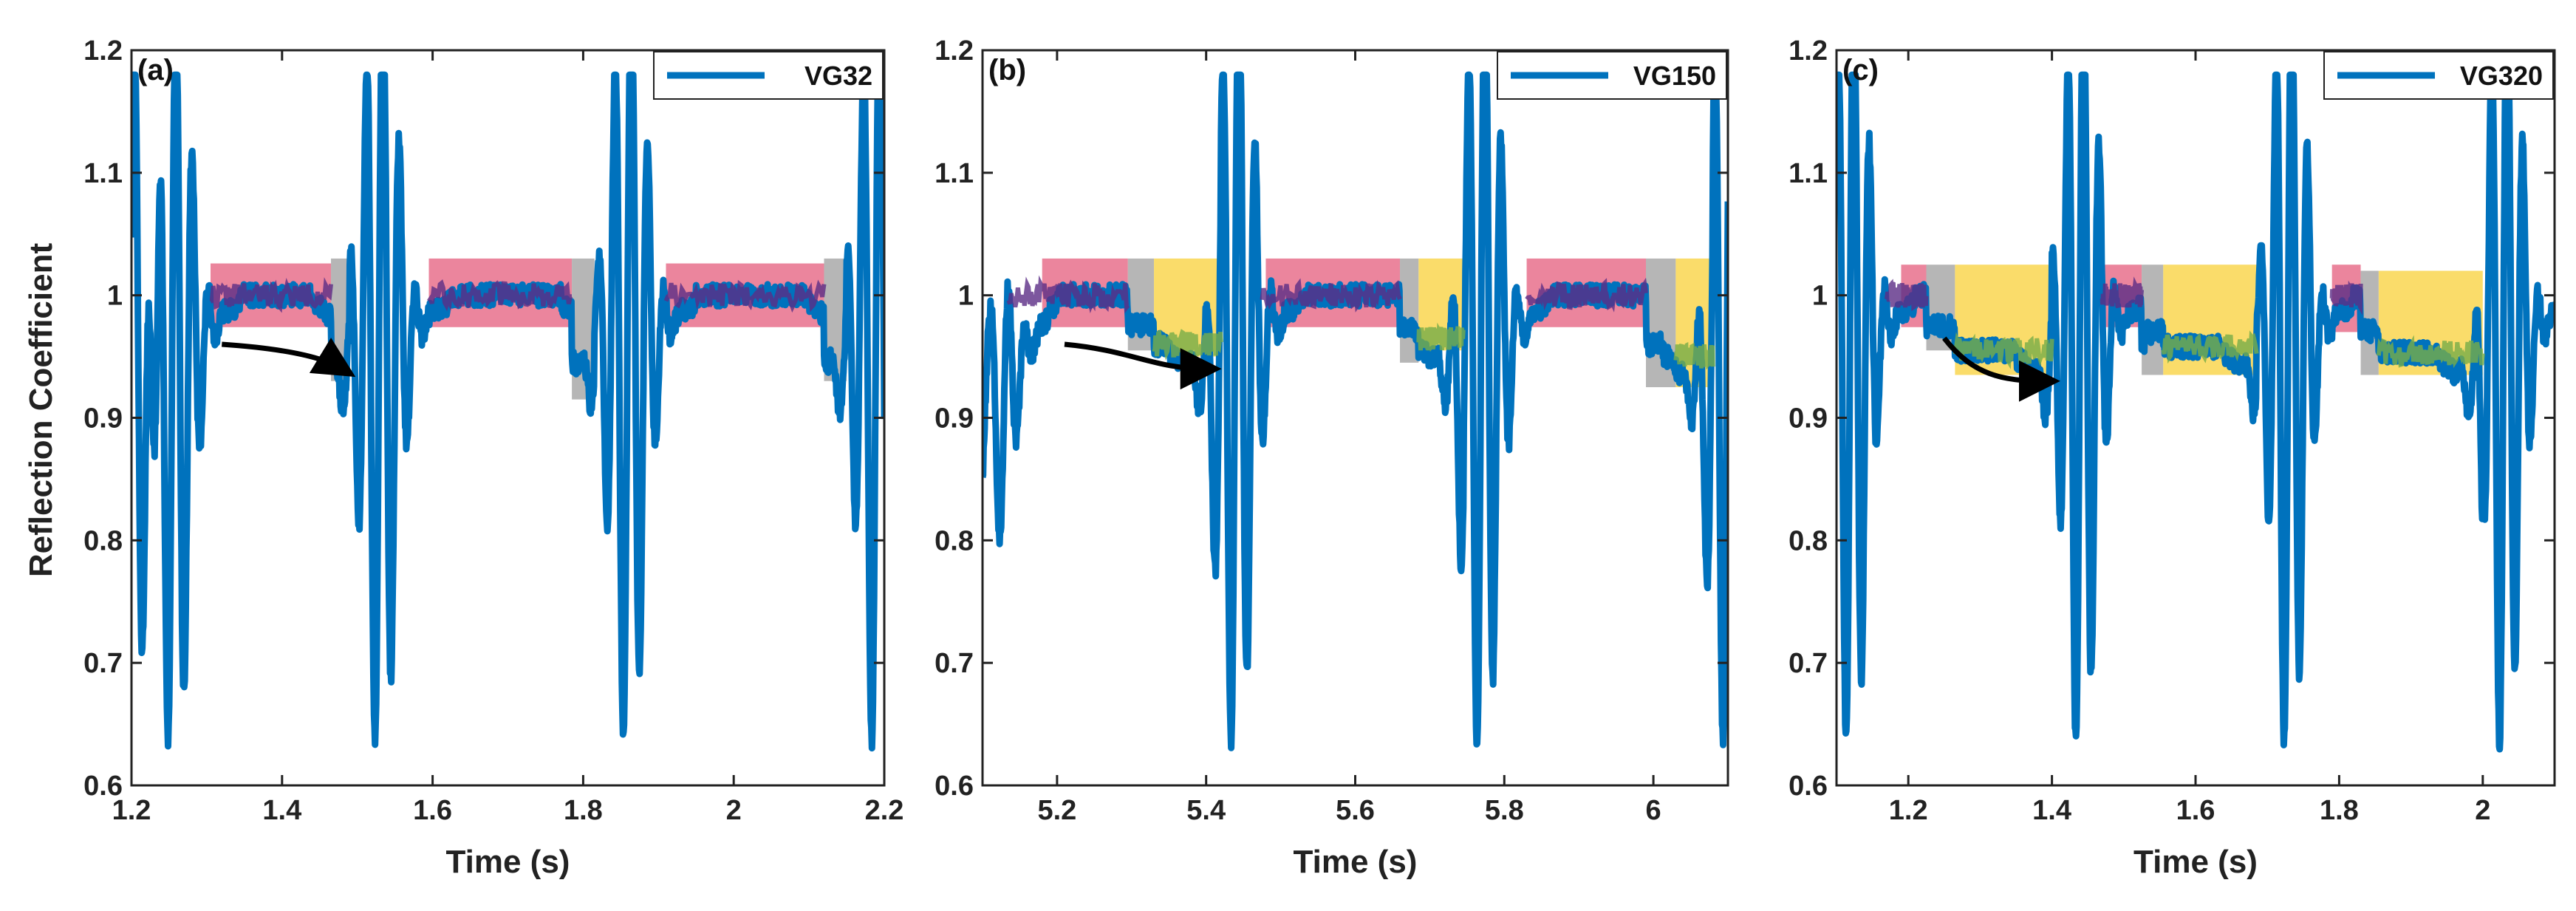 Image resolution: width=2576 pixels, height=911 pixels. What do you see at coordinates (2501, 76) in the screenshot?
I see `legend-label: VG320` at bounding box center [2501, 76].